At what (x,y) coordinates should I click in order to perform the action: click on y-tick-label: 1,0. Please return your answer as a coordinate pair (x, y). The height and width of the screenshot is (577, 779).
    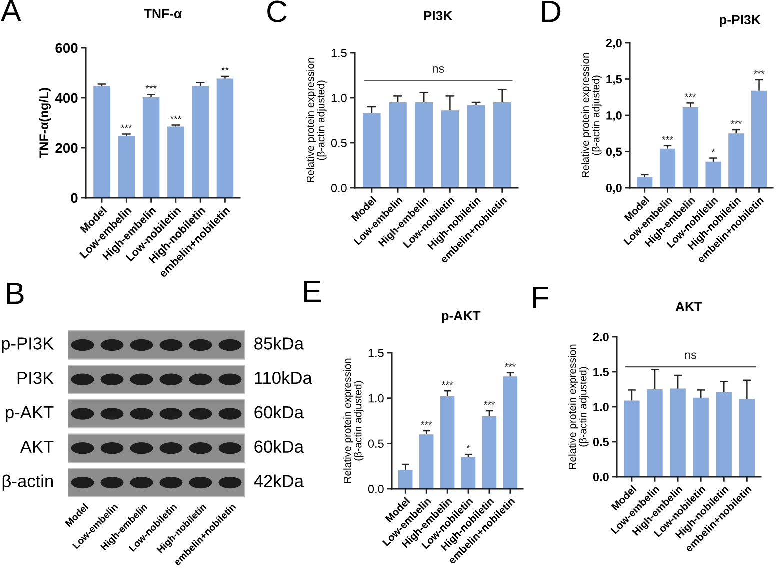
    Looking at the image, I should click on (614, 117).